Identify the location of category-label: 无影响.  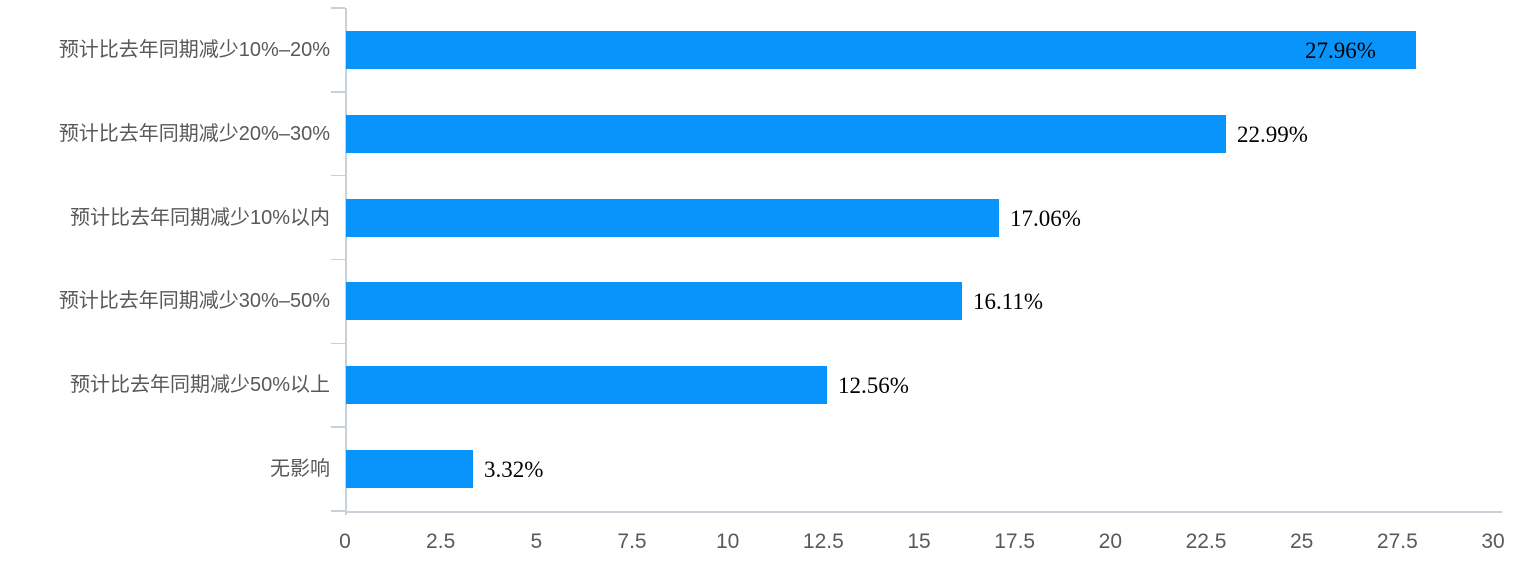
(300, 469).